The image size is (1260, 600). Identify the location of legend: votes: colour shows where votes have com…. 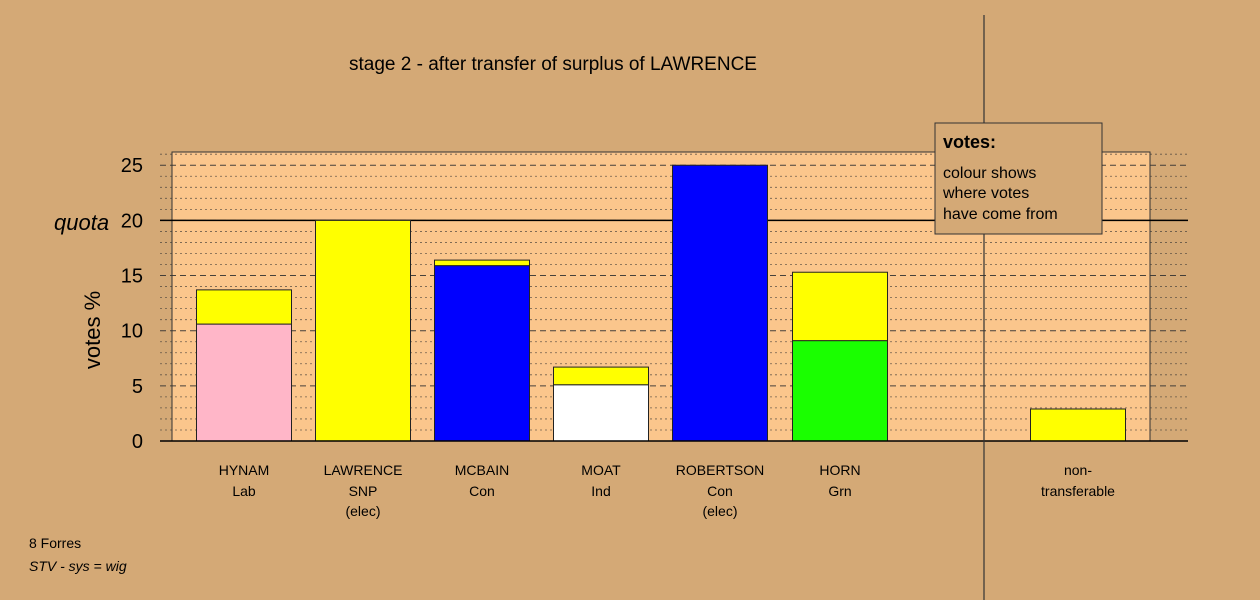
(1018, 178).